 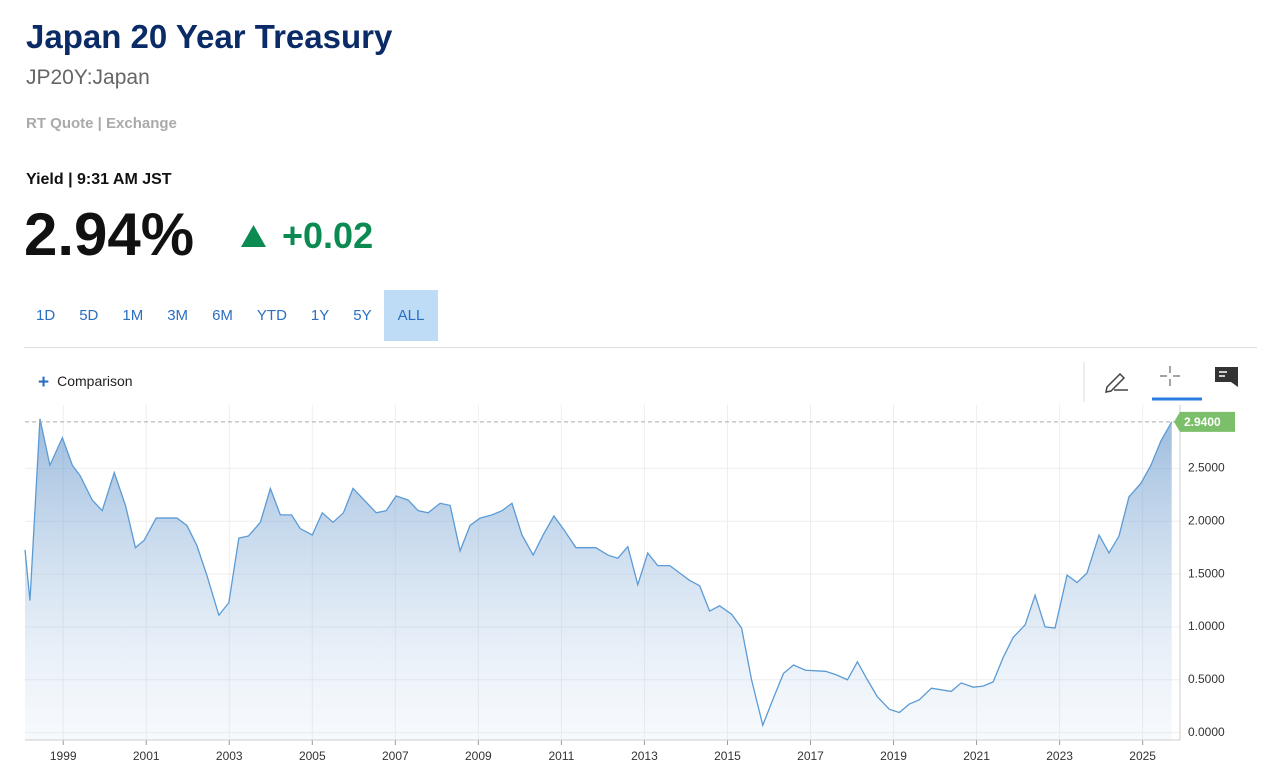 I want to click on x-tick-label: 1999, so click(x=63, y=756).